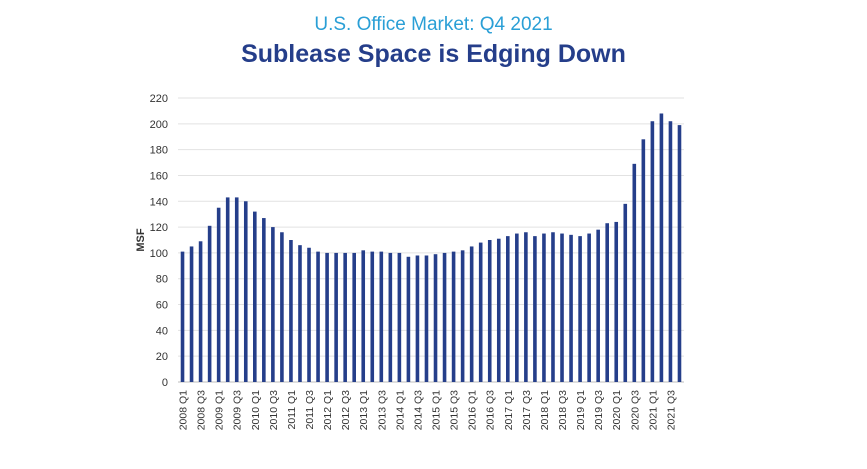 The image size is (867, 469). What do you see at coordinates (162, 331) in the screenshot?
I see `y-tick-label: 40` at bounding box center [162, 331].